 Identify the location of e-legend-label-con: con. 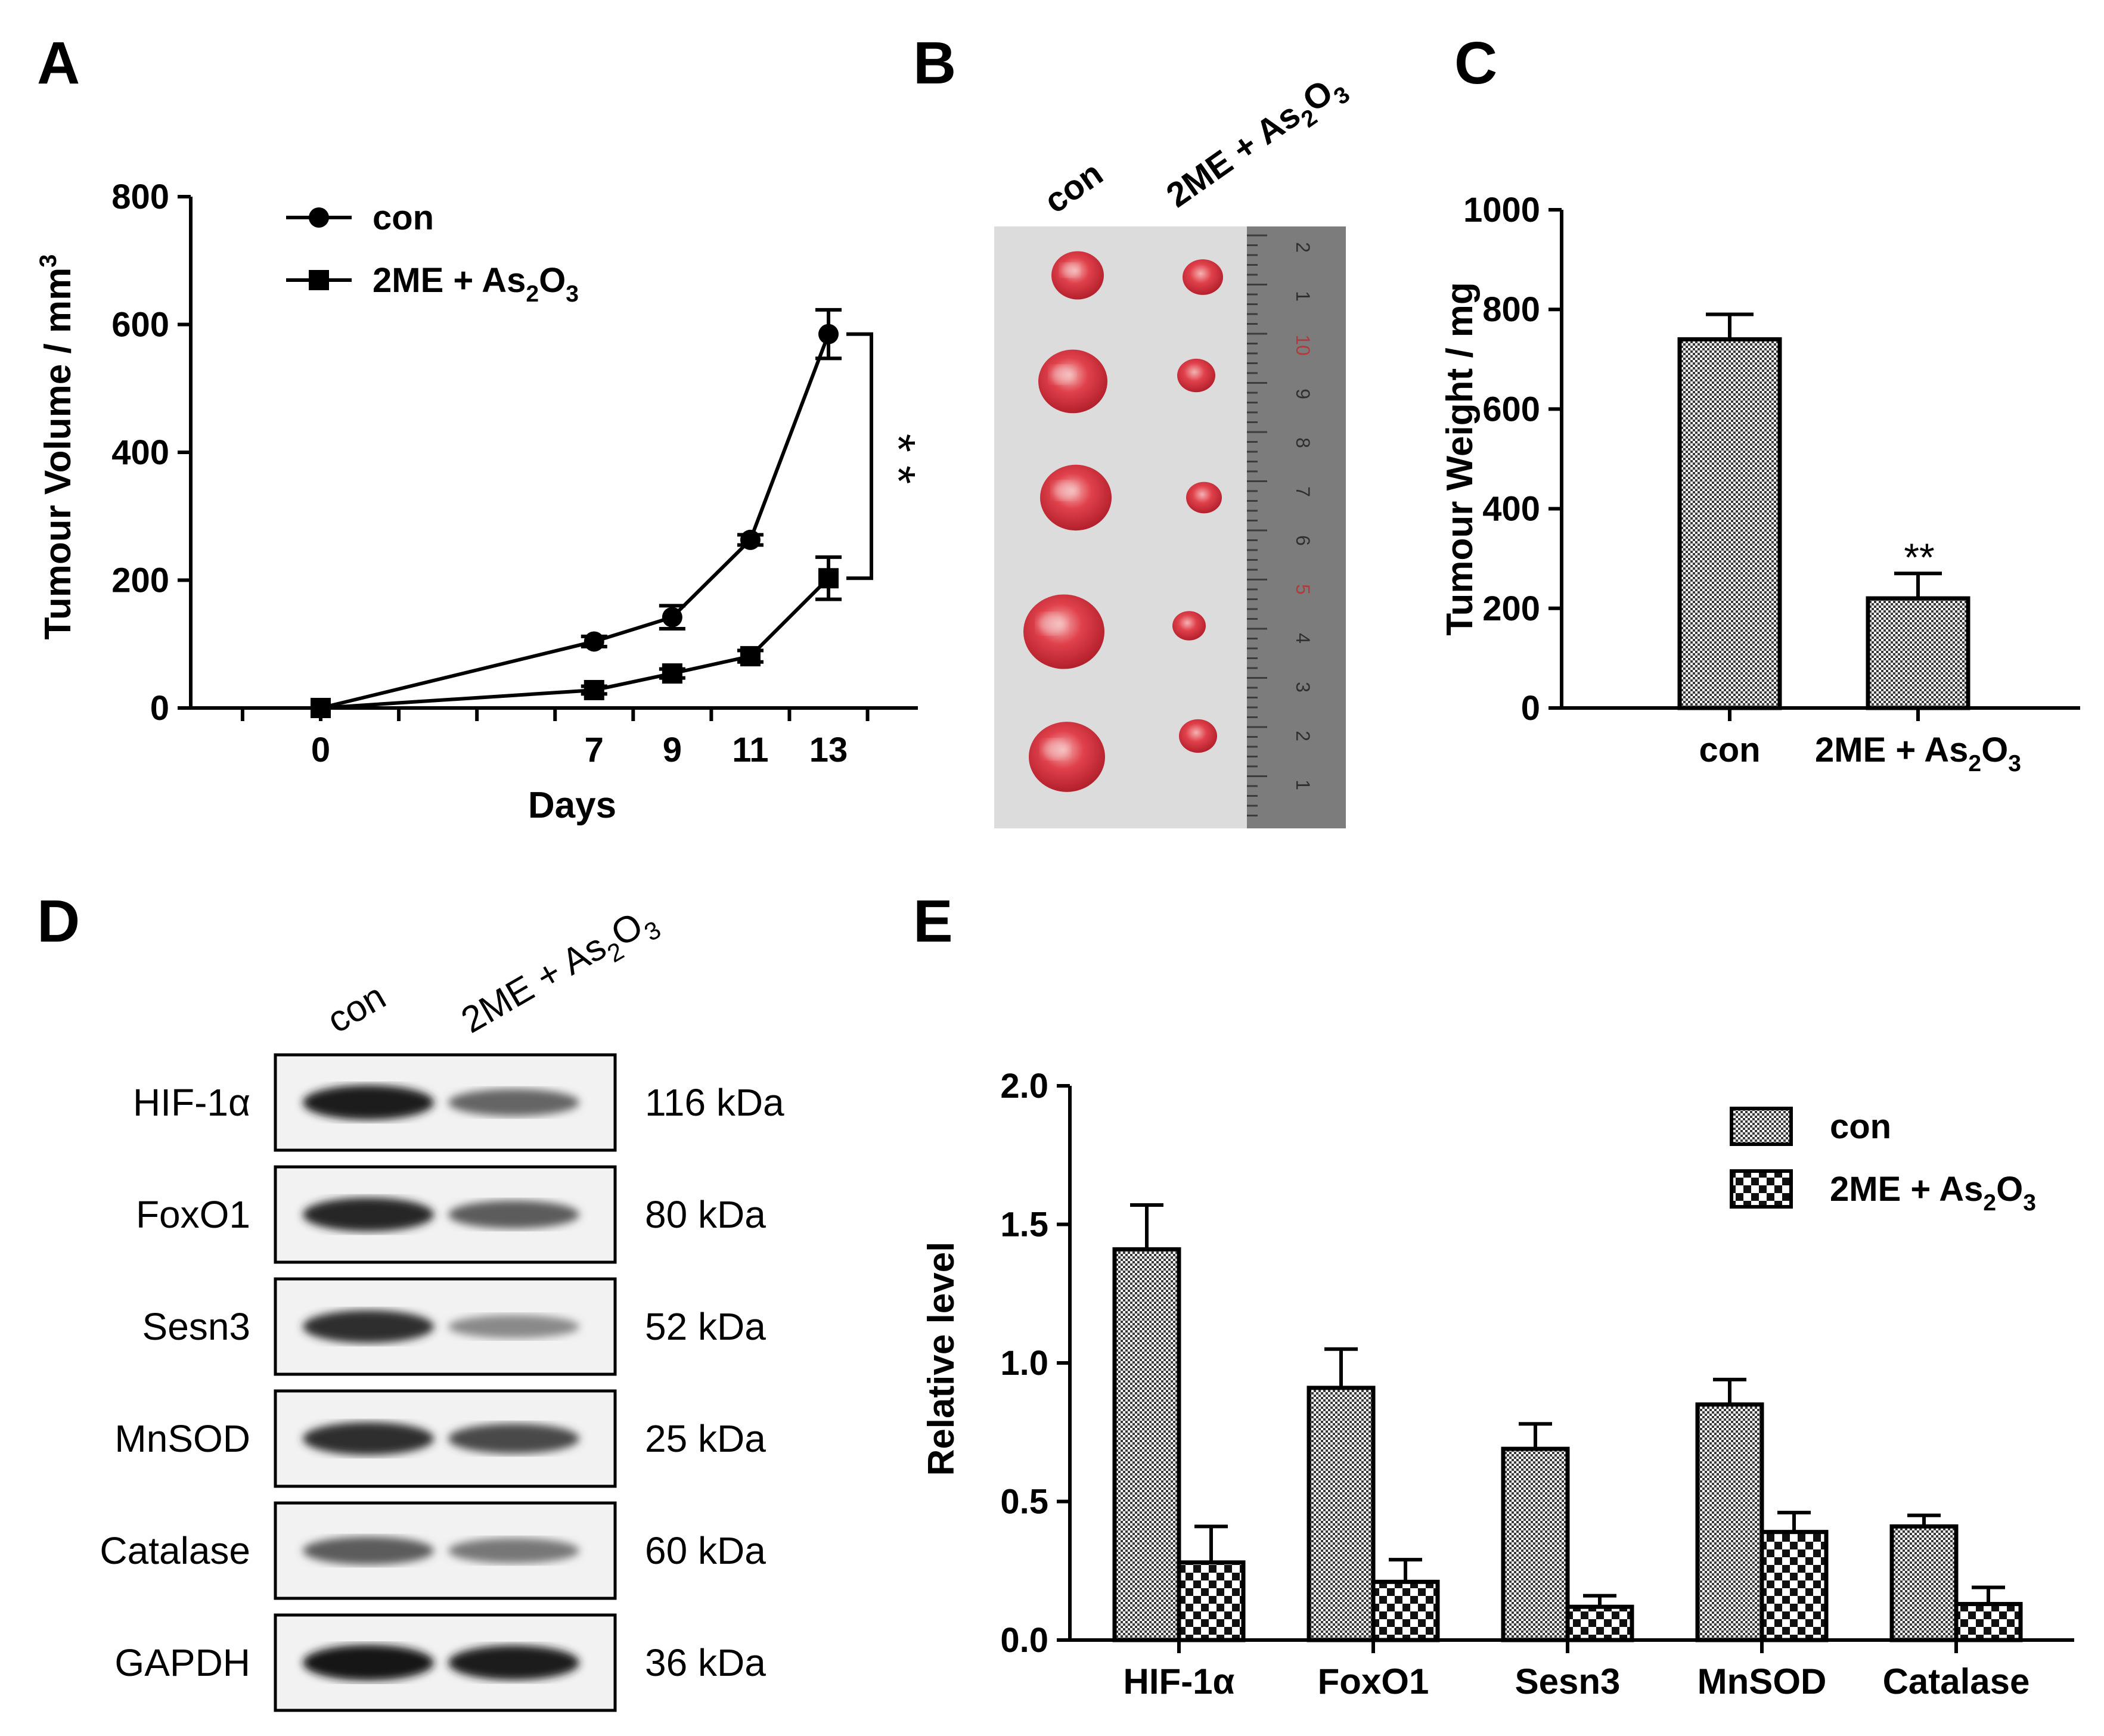
(1860, 1127).